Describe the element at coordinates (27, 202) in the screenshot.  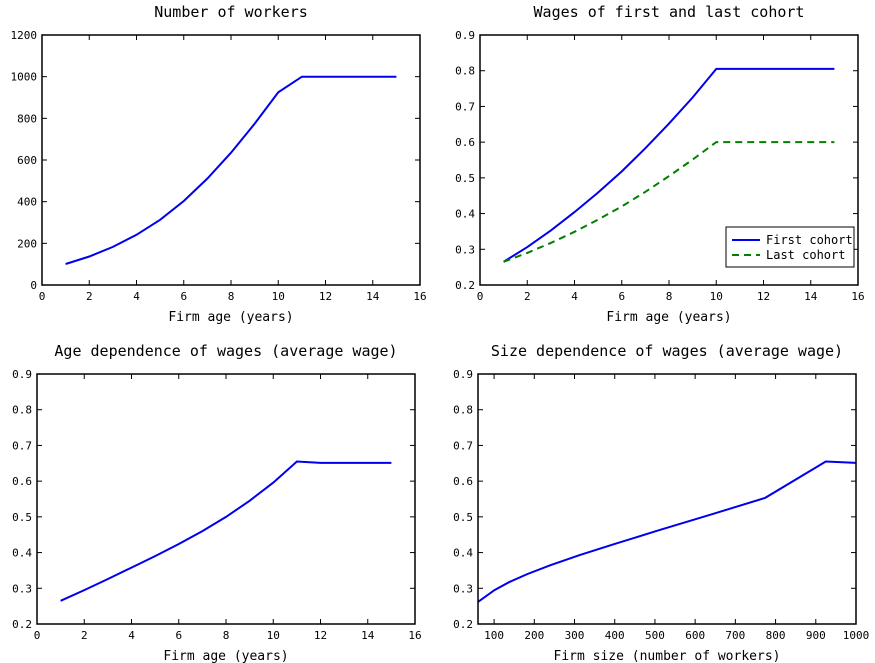
I see `y-tick-label: 400` at that location.